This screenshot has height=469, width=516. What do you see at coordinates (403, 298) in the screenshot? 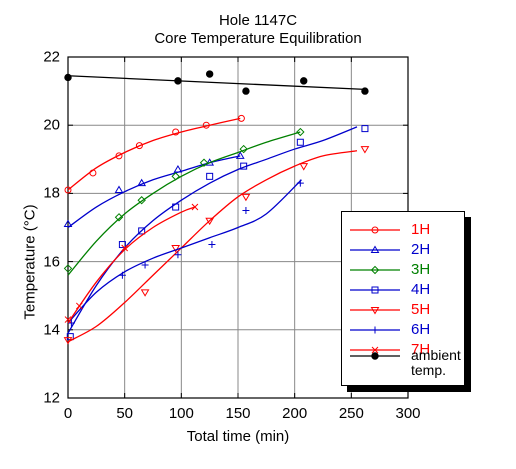
I see `legend: 1H 2H 3H 4H 5H 6H 7H ambient temp.` at bounding box center [403, 298].